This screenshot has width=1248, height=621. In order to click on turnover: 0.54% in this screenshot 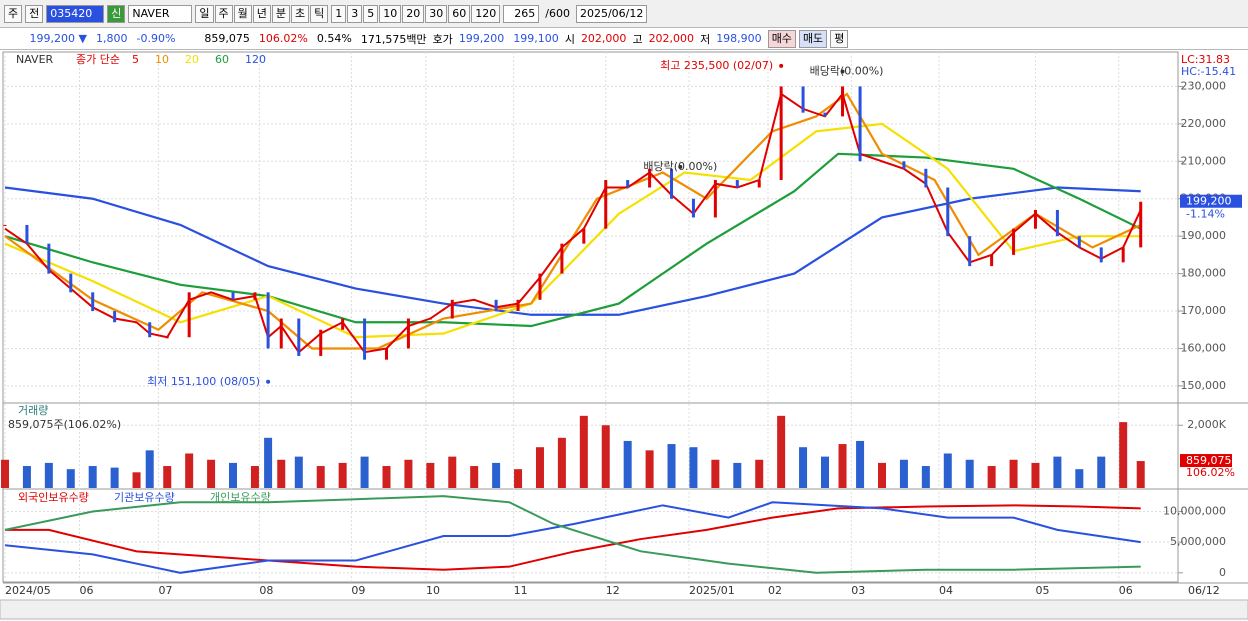, I will do `click(334, 38)`.